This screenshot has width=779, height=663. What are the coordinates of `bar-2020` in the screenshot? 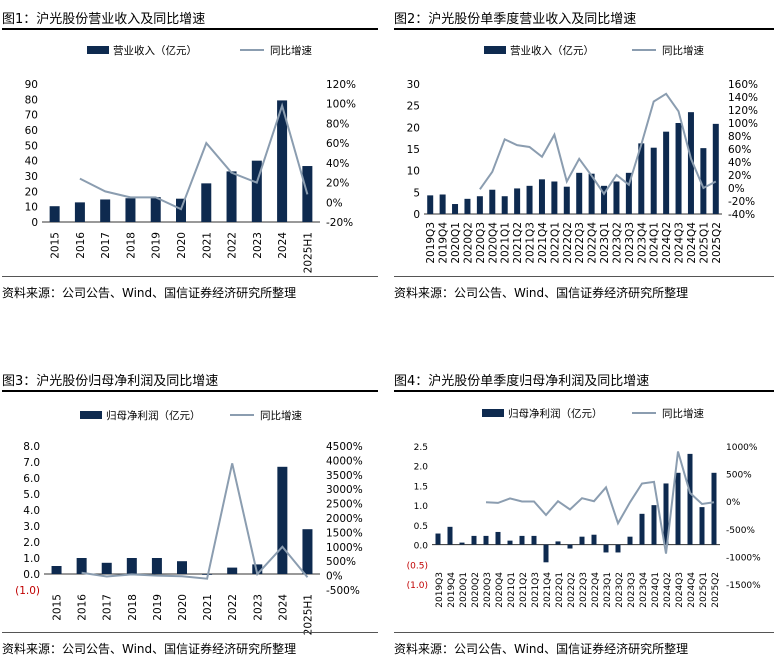 It's located at (181, 210).